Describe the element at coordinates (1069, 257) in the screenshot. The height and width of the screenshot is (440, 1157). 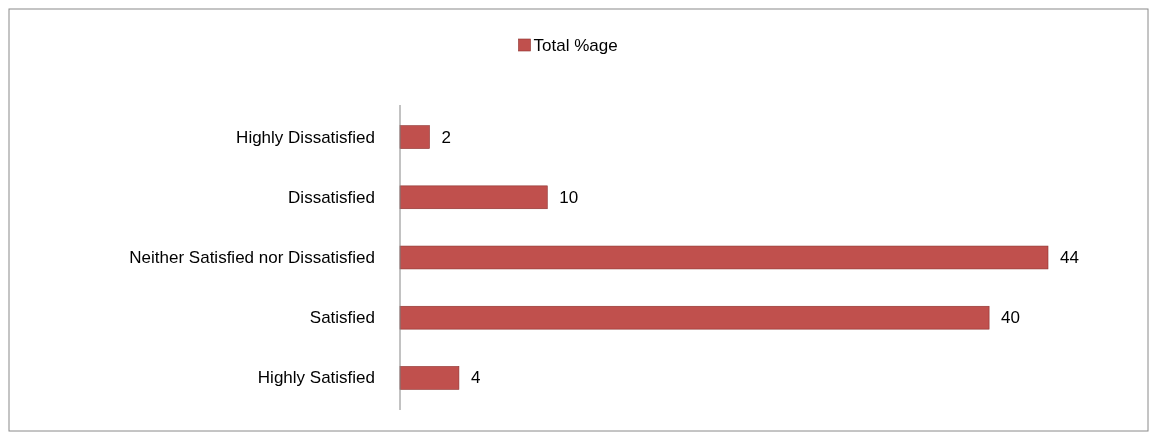
I see `data-label: 44` at that location.